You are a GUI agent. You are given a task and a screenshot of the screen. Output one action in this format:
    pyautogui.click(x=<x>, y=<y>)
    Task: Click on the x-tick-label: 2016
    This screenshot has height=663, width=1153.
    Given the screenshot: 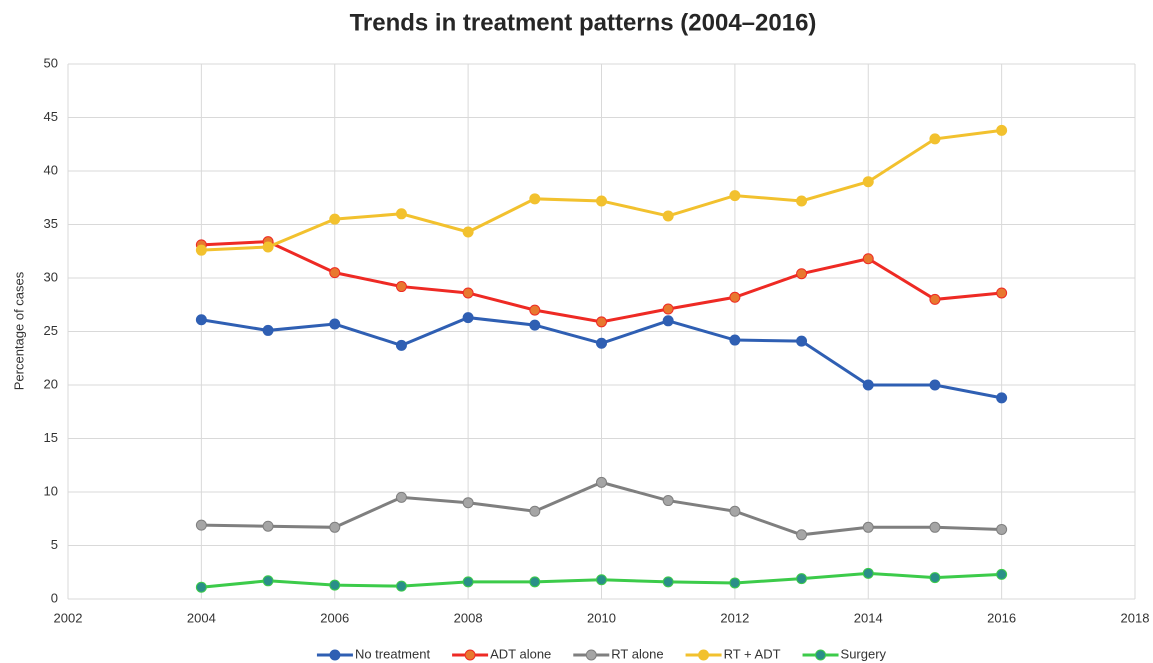 What is the action you would take?
    pyautogui.click(x=1001, y=617)
    